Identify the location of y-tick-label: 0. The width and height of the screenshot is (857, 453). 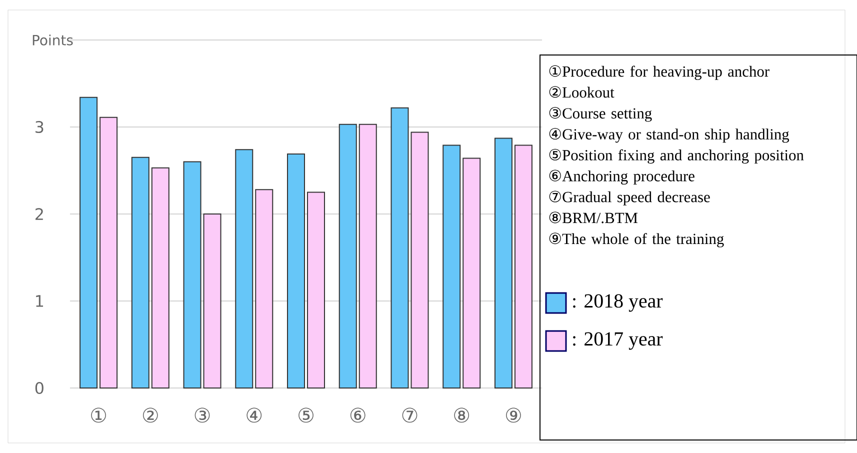
(39, 388).